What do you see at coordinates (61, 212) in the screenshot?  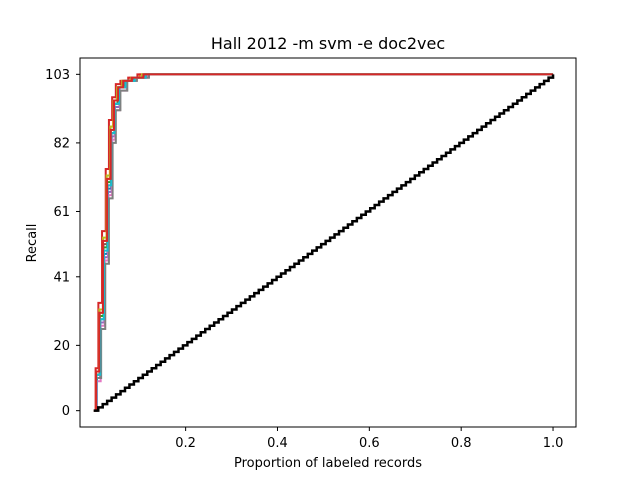 I see `y-tick-label: 61` at bounding box center [61, 212].